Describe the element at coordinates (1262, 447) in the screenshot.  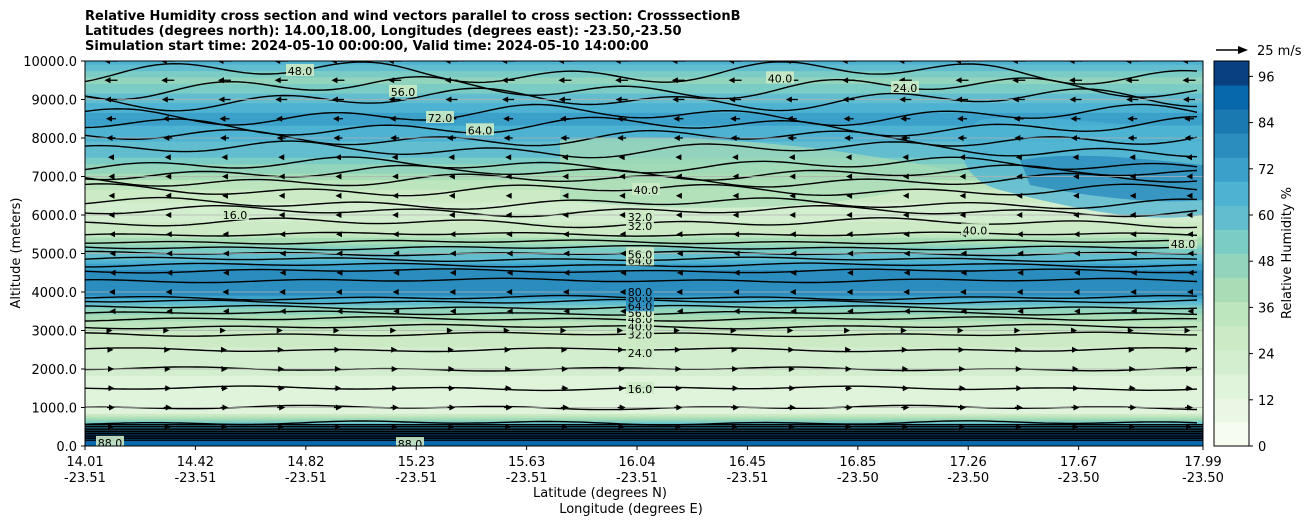
I see `colorbar-tick-label: 0` at that location.